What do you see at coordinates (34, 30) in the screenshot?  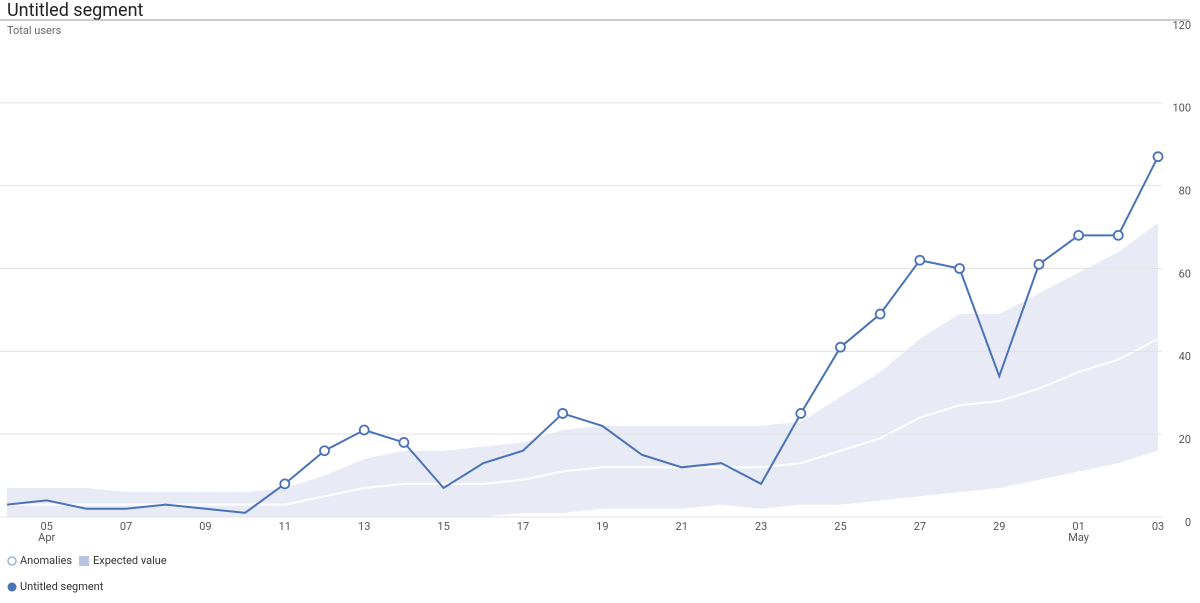 I see `chart-subtitle: Total users` at bounding box center [34, 30].